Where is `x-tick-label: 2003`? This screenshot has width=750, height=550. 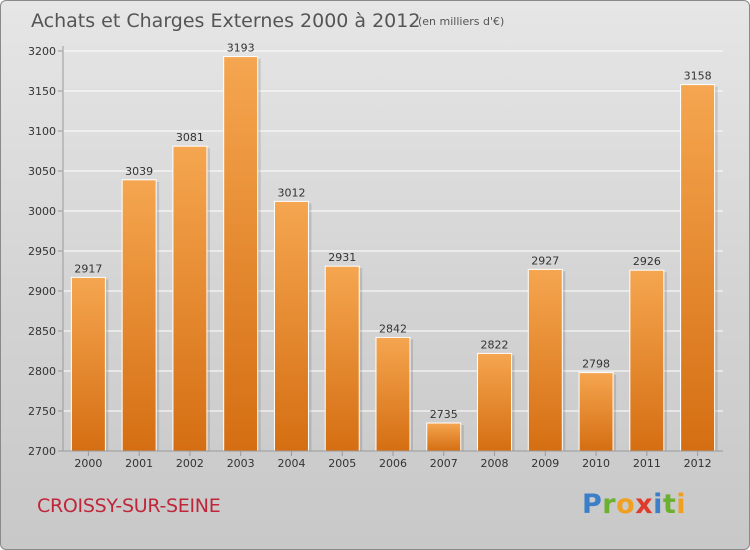 x-tick-label: 2003 is located at coordinates (241, 463).